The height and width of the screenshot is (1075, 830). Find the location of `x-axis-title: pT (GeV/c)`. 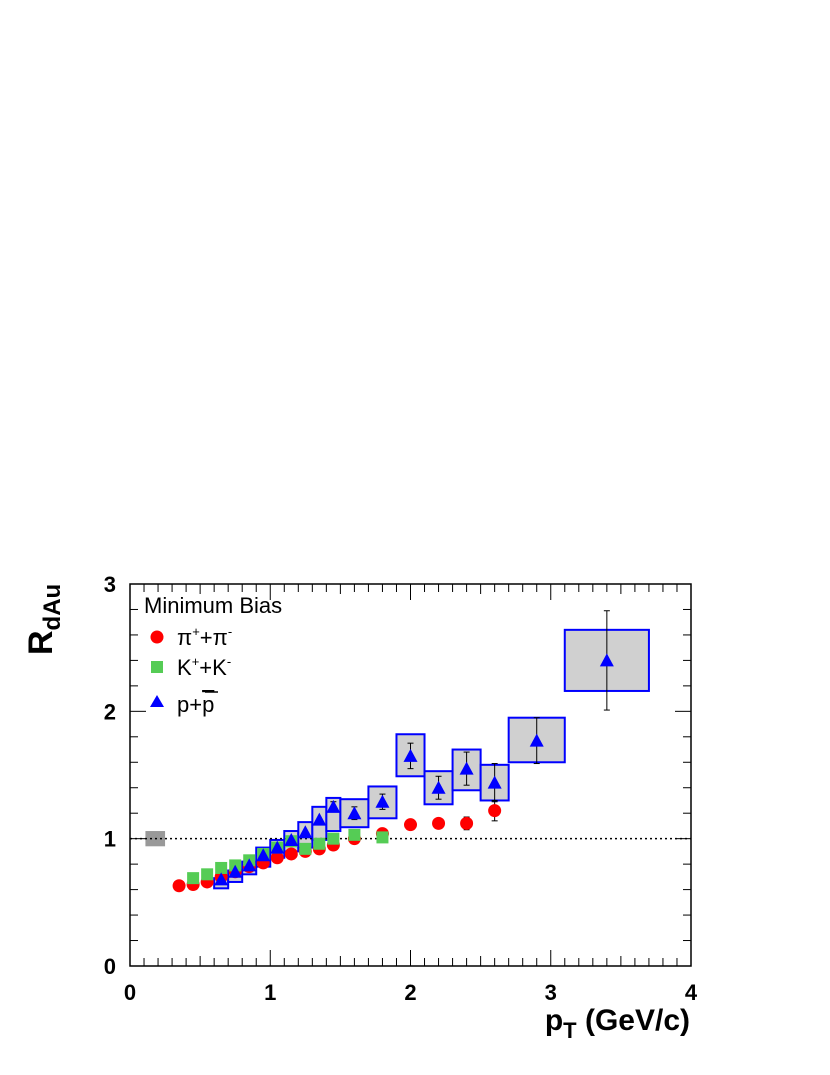

x-axis-title: pT (GeV/c) is located at coordinates (617, 1023).